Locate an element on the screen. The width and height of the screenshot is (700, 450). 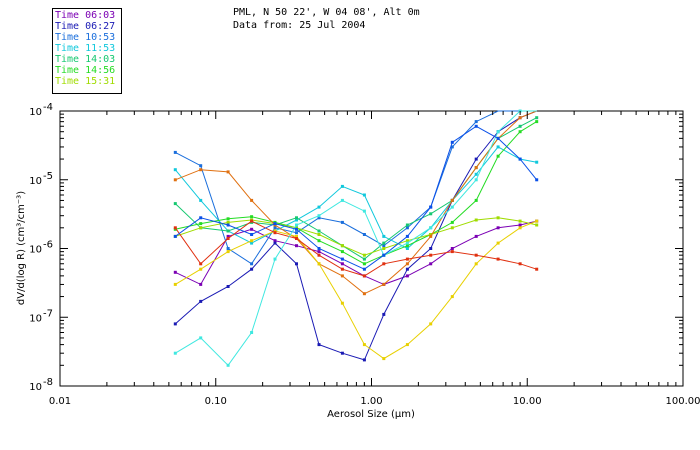
legend-entry: Time 11:53 is located at coordinates (85, 48).